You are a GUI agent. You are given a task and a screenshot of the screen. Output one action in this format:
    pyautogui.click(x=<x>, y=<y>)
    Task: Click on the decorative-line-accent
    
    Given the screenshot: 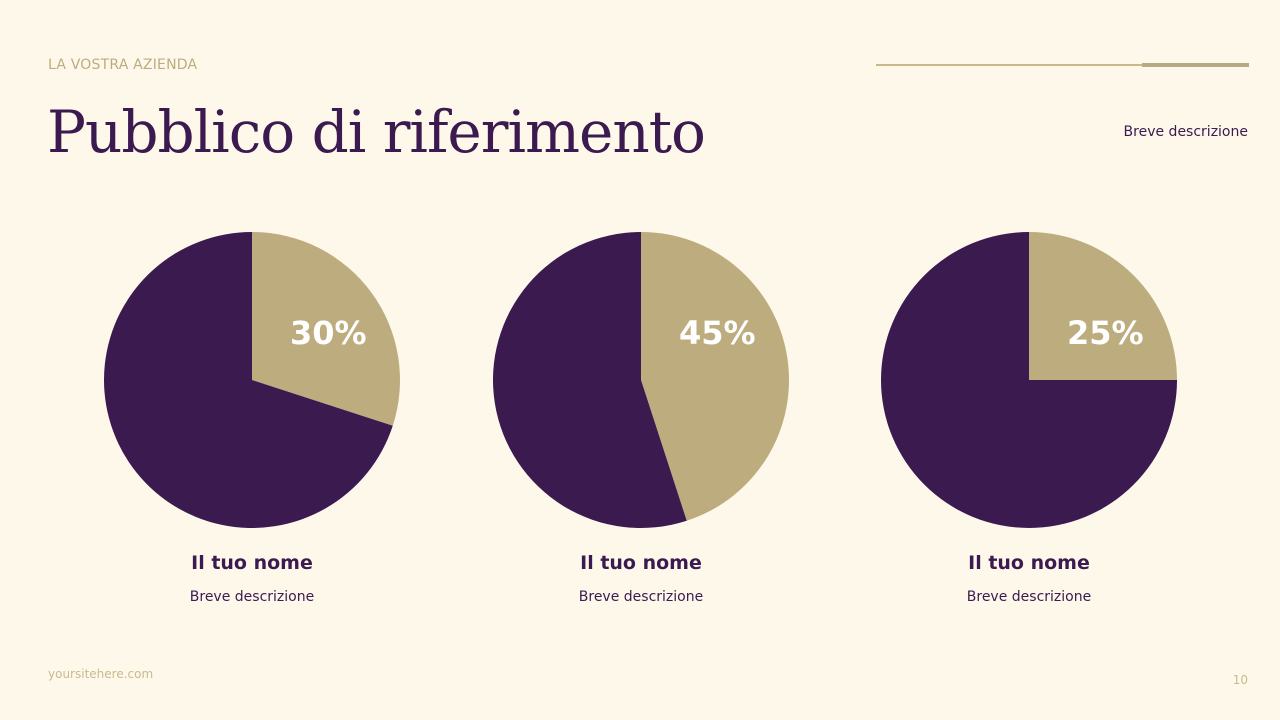 What is the action you would take?
    pyautogui.click(x=1195, y=65)
    